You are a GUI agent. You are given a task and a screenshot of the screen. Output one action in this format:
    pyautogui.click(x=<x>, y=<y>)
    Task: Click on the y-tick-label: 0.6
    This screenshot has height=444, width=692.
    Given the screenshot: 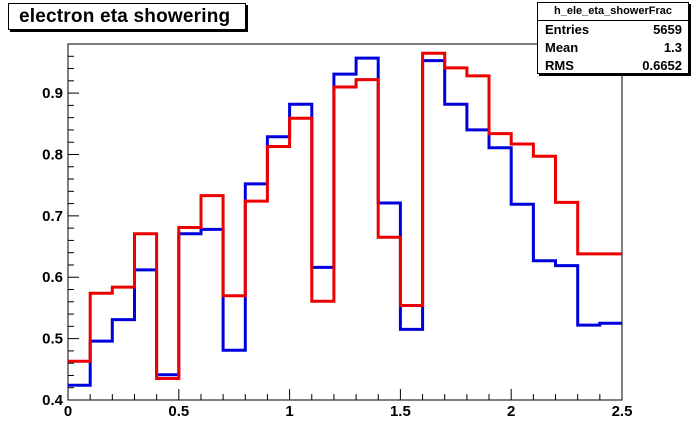 What is the action you would take?
    pyautogui.click(x=52, y=277)
    